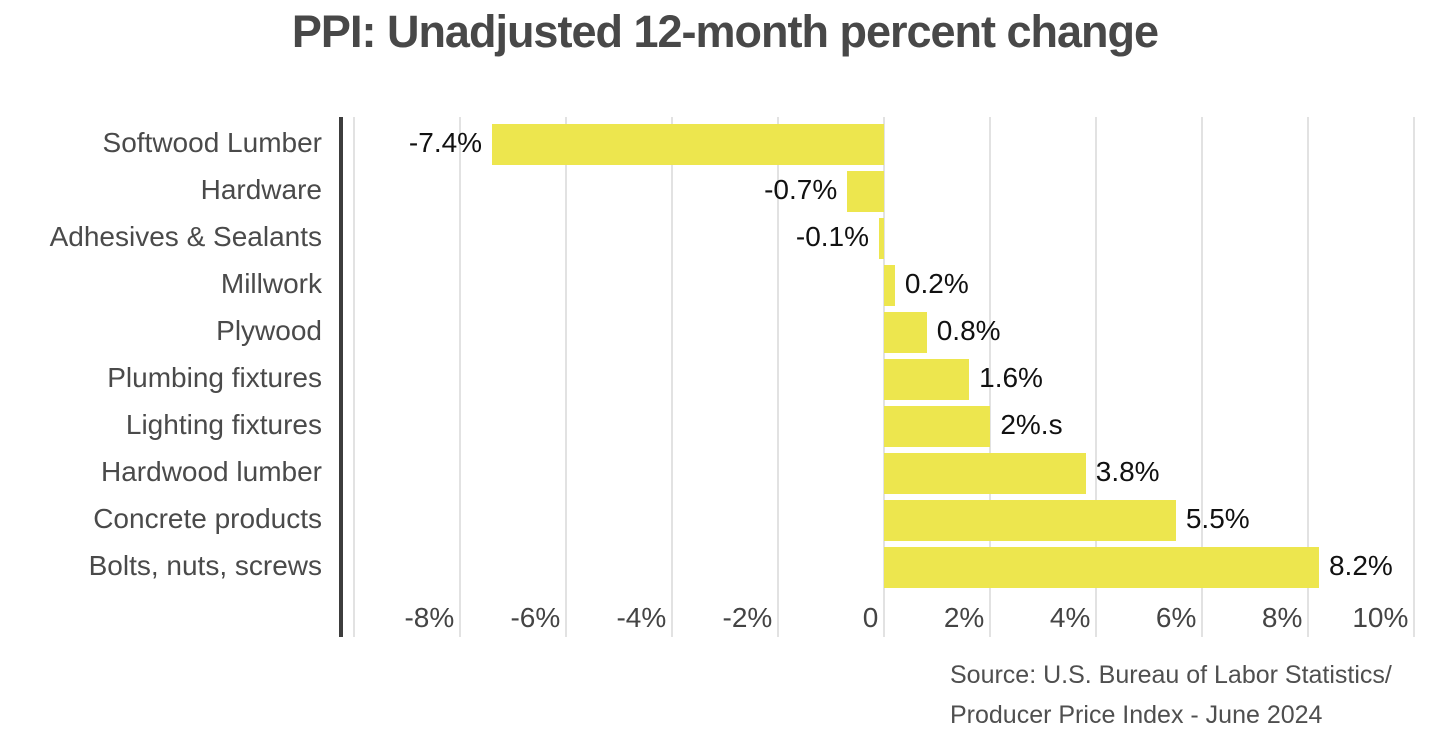  What do you see at coordinates (185, 236) in the screenshot?
I see `category-label-adhesives-sealants: Adhesives & Sealants` at bounding box center [185, 236].